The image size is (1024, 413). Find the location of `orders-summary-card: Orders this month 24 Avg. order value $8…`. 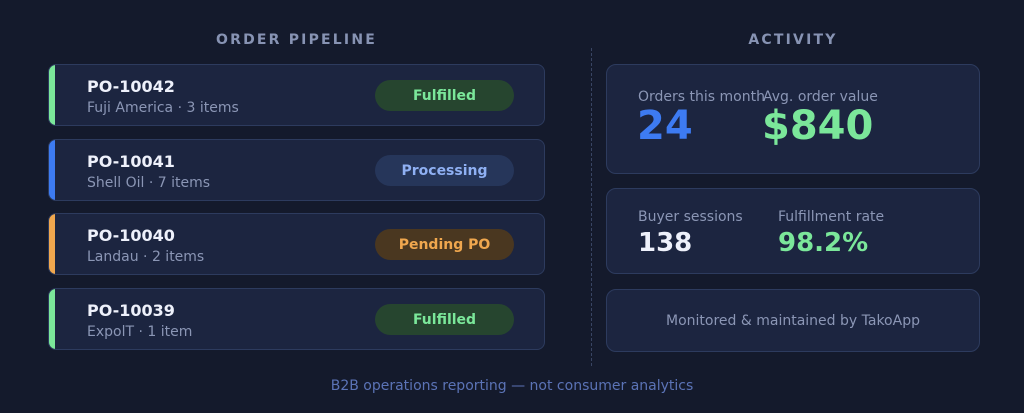

orders-summary-card: Orders this month 24 Avg. order value $8… is located at coordinates (793, 119).